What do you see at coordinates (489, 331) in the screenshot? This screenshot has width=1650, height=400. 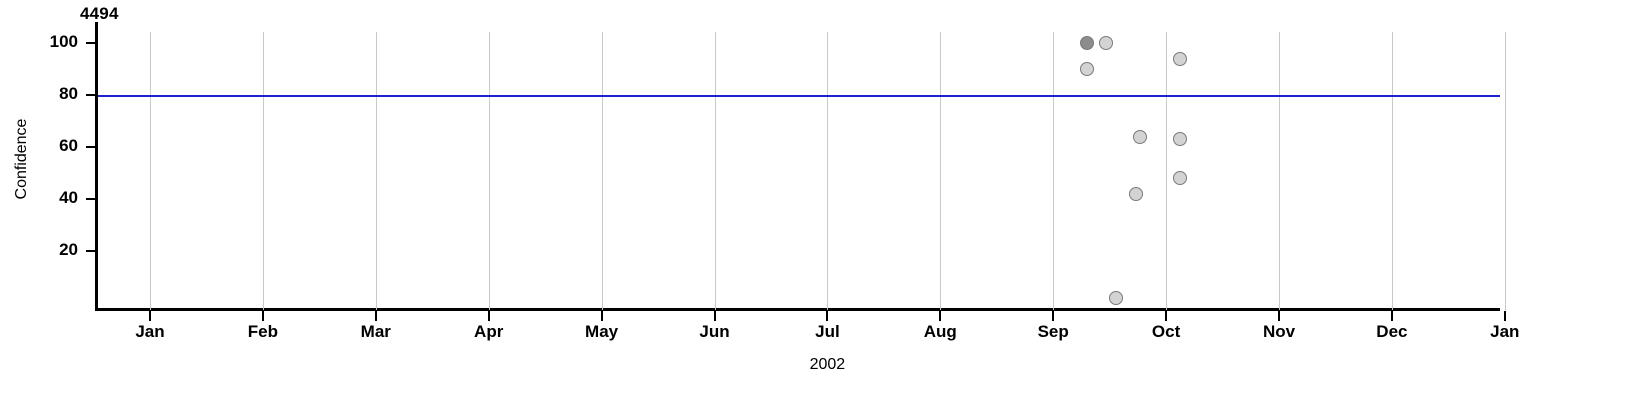 I see `x-tick-label: Apr` at bounding box center [489, 331].